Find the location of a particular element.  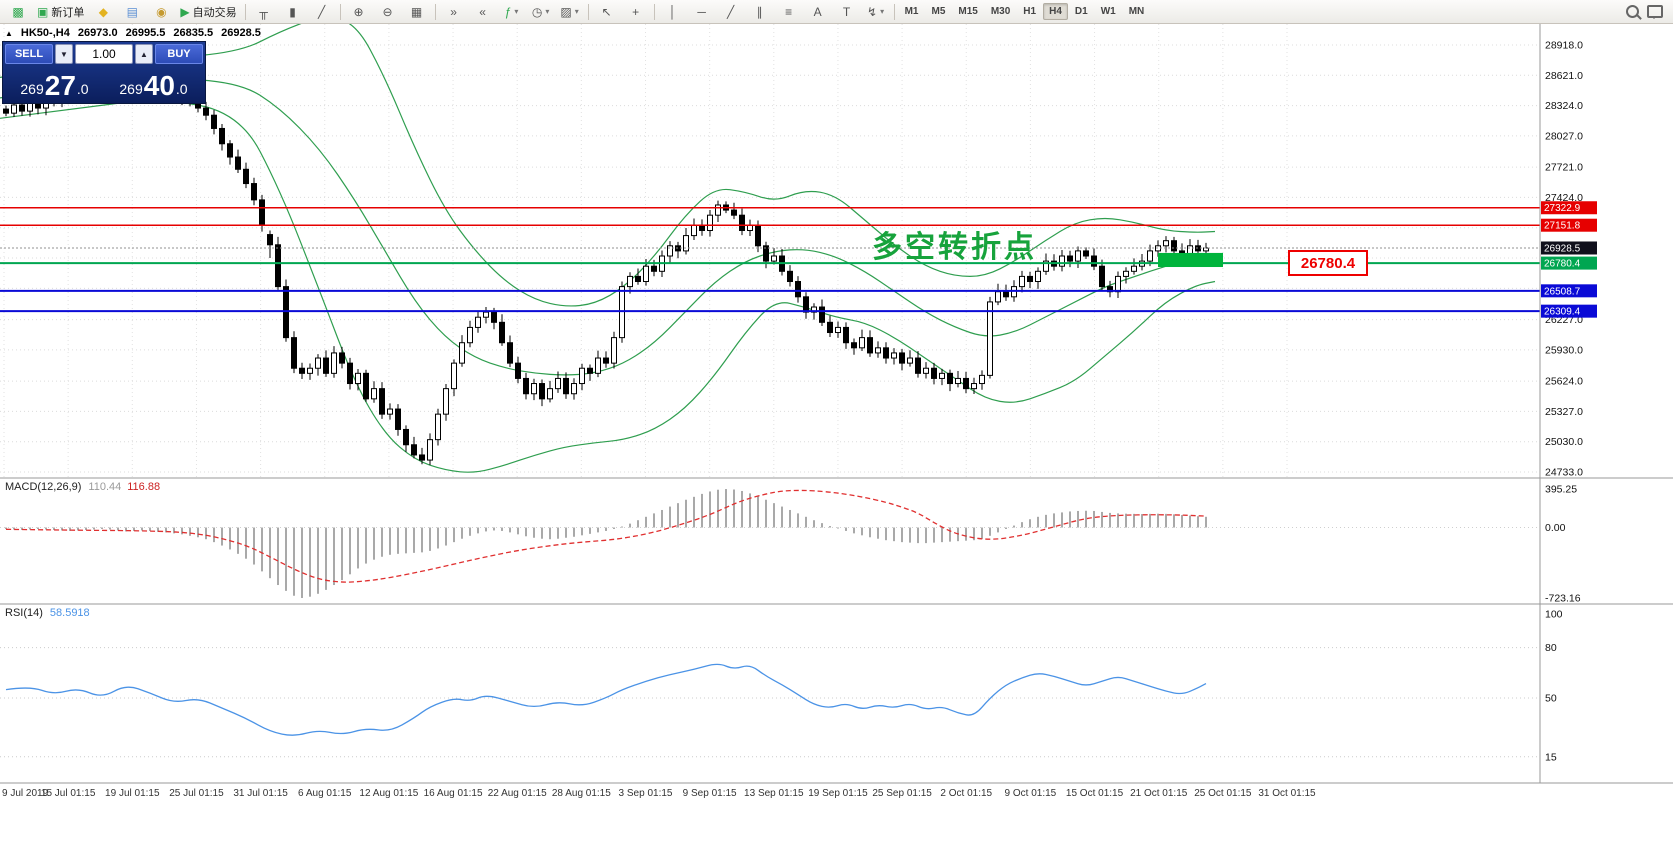

fibonacci-icon-glyph: ≡ is located at coordinates (789, 11).